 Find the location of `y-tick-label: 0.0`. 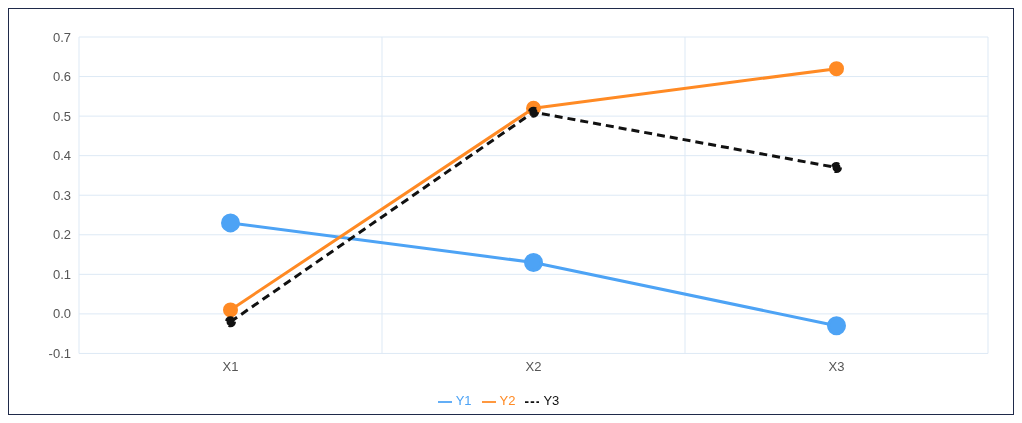

y-tick-label: 0.0 is located at coordinates (61, 314).